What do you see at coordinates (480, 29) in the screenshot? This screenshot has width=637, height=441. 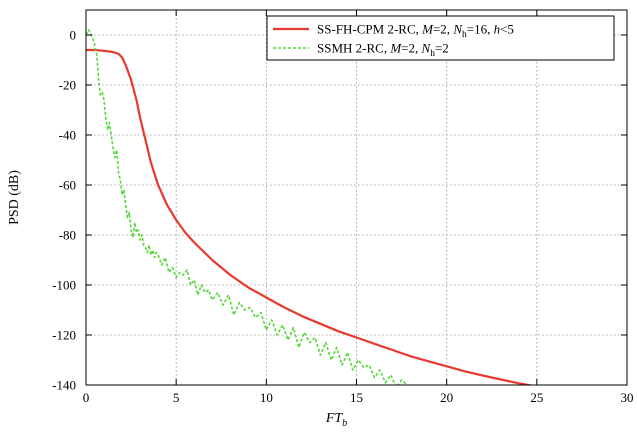 I see `legend-text-part: =16,` at bounding box center [480, 29].